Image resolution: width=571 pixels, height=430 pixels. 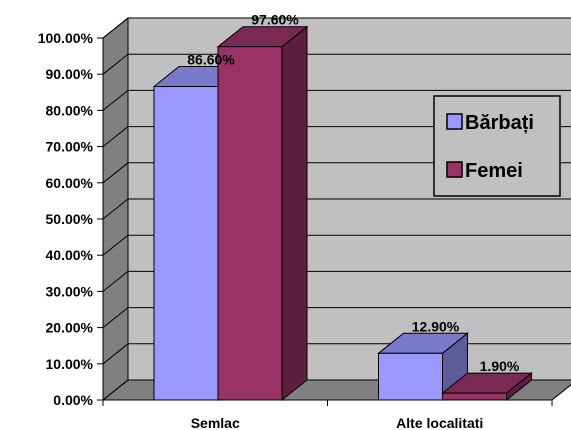 I want to click on y-tick-label: 20.00%, so click(x=70, y=328).